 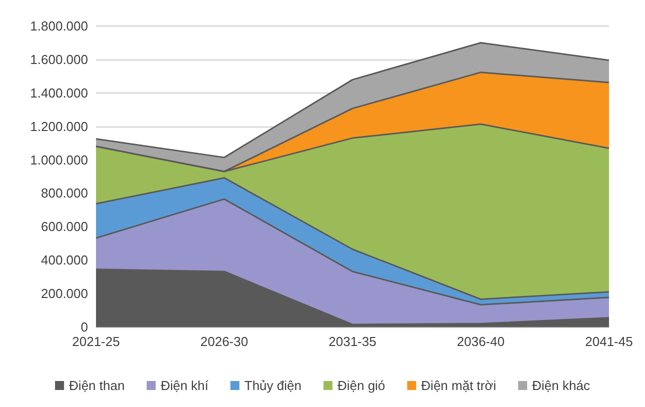 What do you see at coordinates (361, 385) in the screenshot?
I see `legend-label: Điện gió` at bounding box center [361, 385].